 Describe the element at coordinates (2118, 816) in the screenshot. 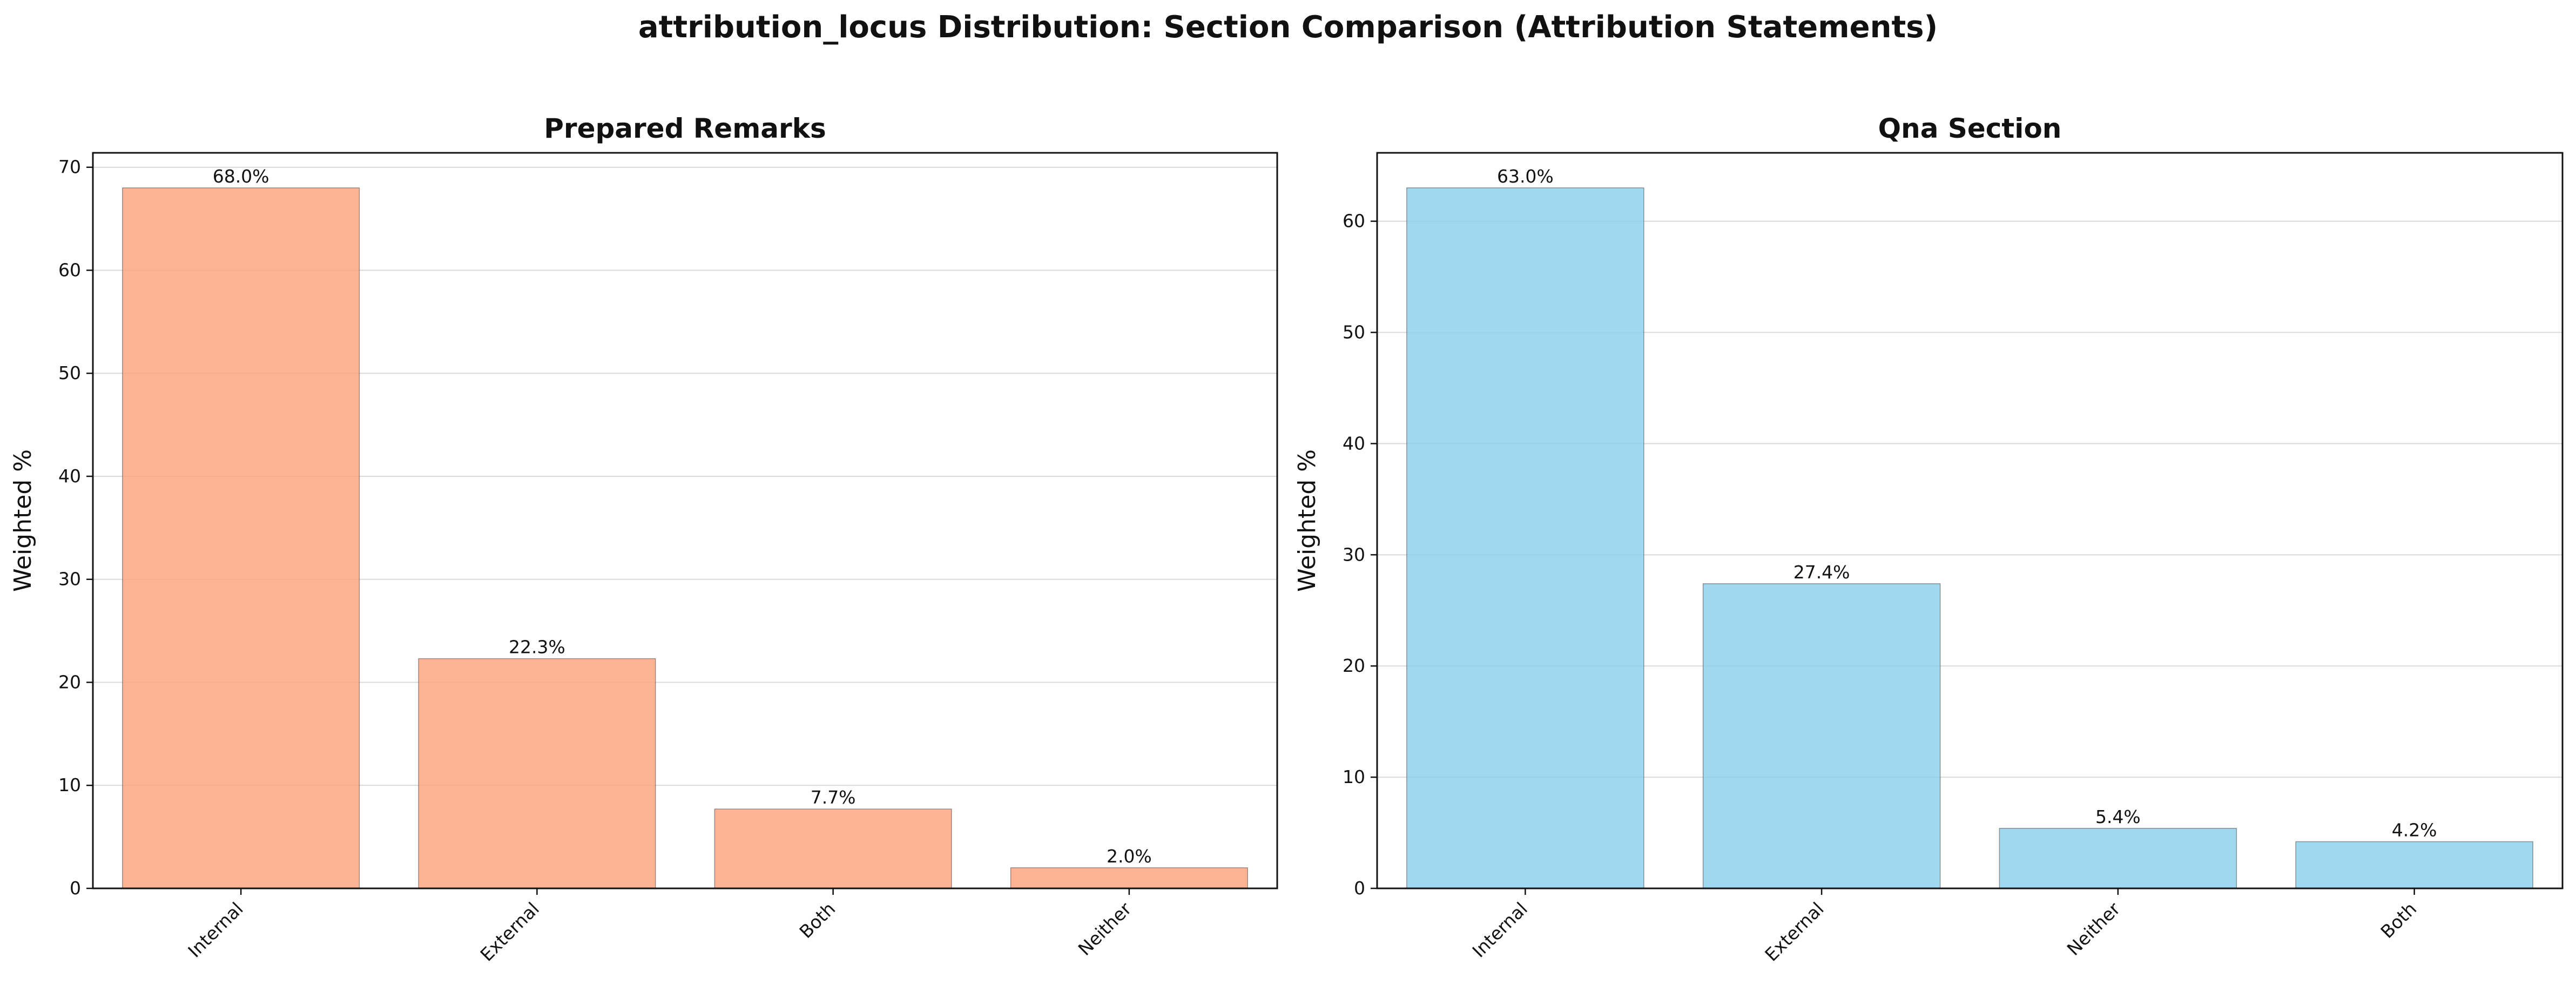

I see `data-label-neither: 5.4%` at that location.